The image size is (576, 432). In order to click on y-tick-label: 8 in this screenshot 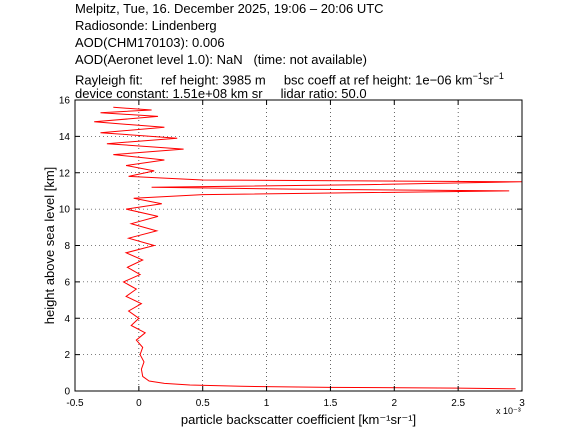, I will do `click(67, 246)`.